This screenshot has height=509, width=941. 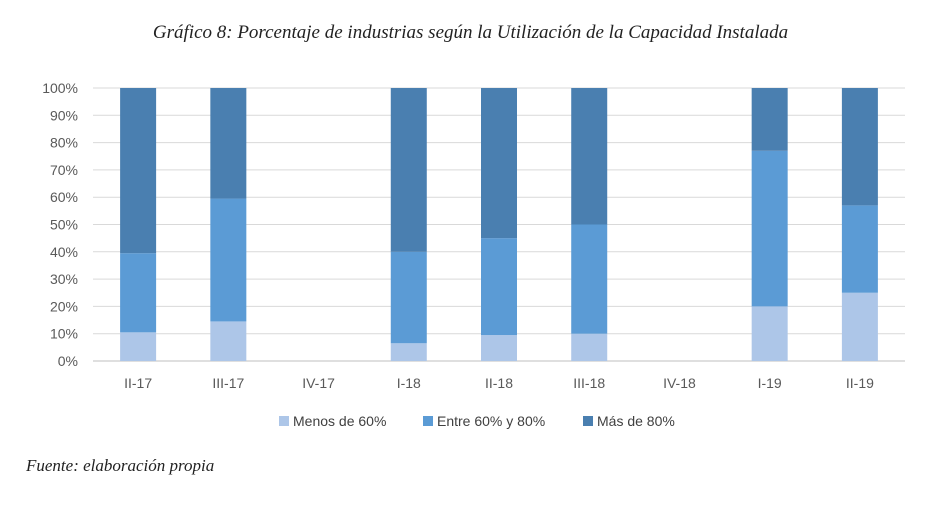 I want to click on x-tick-label: I-19, so click(x=770, y=383).